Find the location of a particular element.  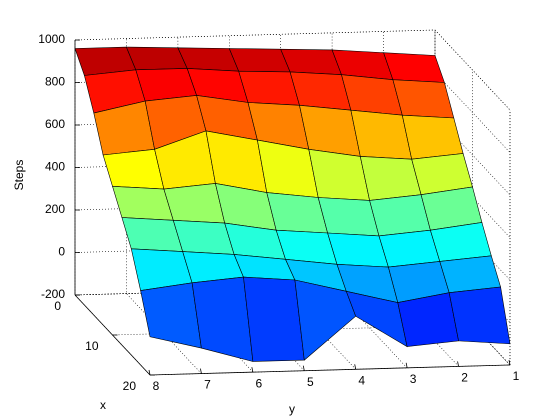

y-tick-label: 6 is located at coordinates (259, 383).